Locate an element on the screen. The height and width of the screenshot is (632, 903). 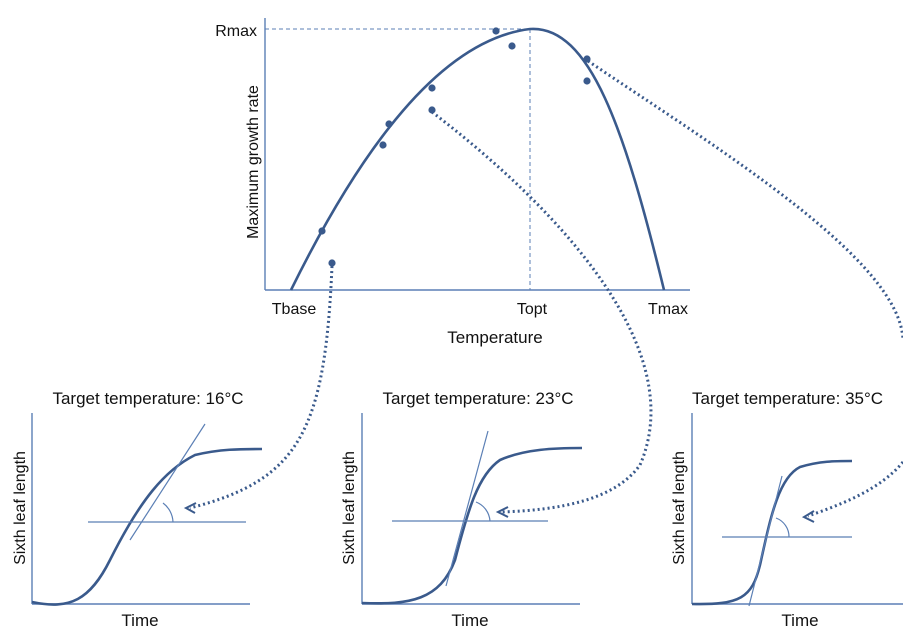
arrowhead-23c is located at coordinates (502, 512).